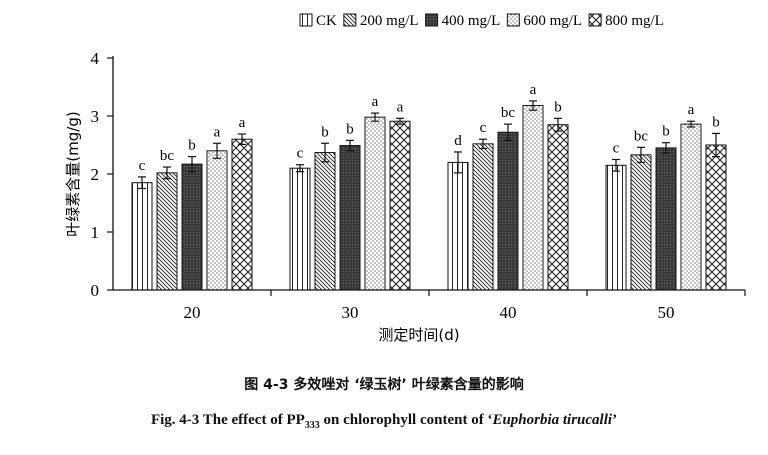  Describe the element at coordinates (634, 21) in the screenshot. I see `legend-label: 800 mg/L` at that location.